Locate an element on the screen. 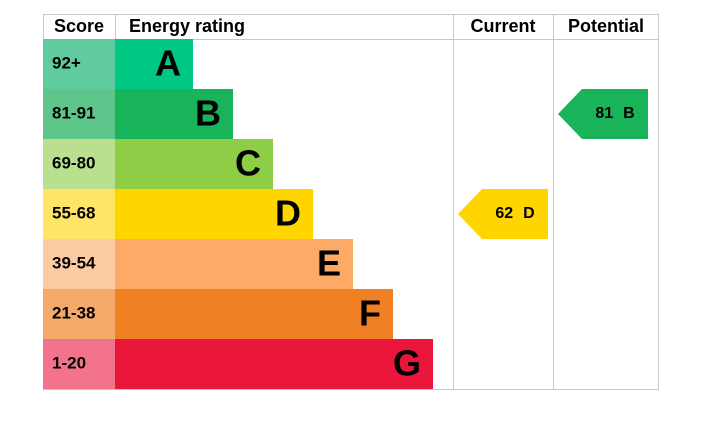  rating-letter: C is located at coordinates (248, 163).